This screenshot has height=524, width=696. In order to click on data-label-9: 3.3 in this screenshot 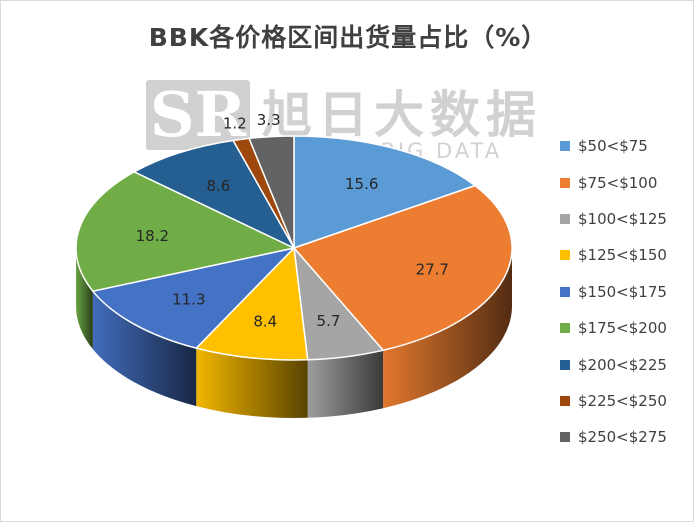, I will do `click(269, 120)`.